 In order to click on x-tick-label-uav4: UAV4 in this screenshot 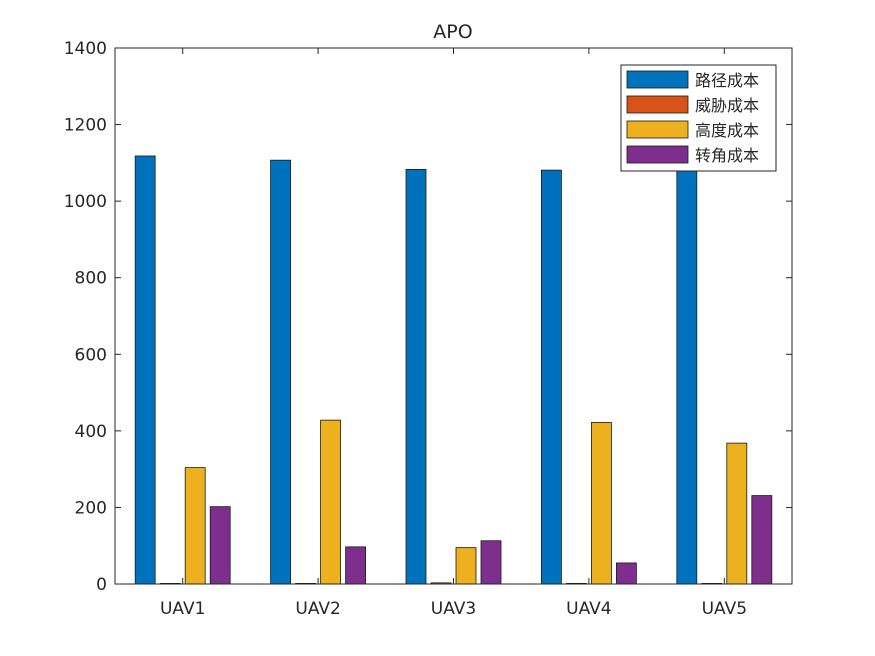, I will do `click(588, 609)`.